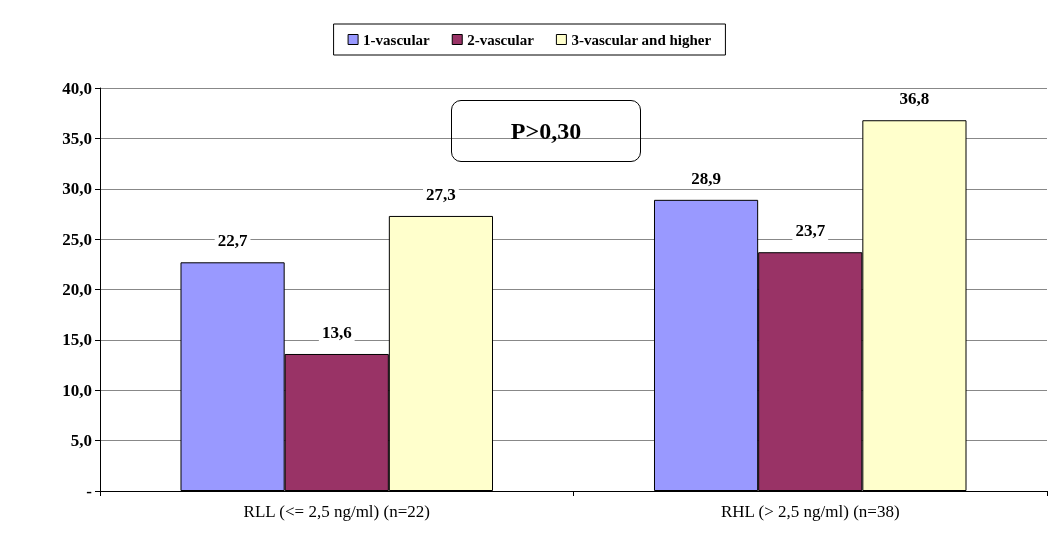 The image size is (1059, 547). I want to click on data-label: 13,6, so click(336, 332).